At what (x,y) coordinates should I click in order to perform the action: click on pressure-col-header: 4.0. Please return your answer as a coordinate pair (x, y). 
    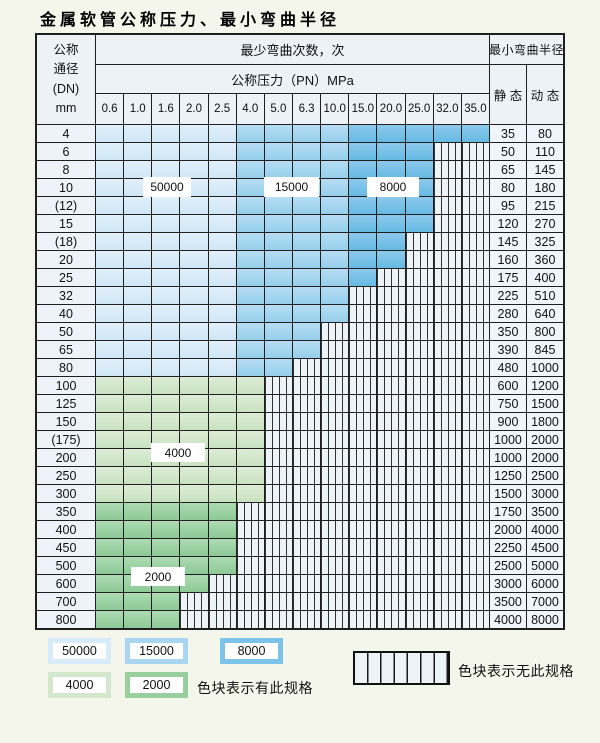
    Looking at the image, I should click on (250, 109).